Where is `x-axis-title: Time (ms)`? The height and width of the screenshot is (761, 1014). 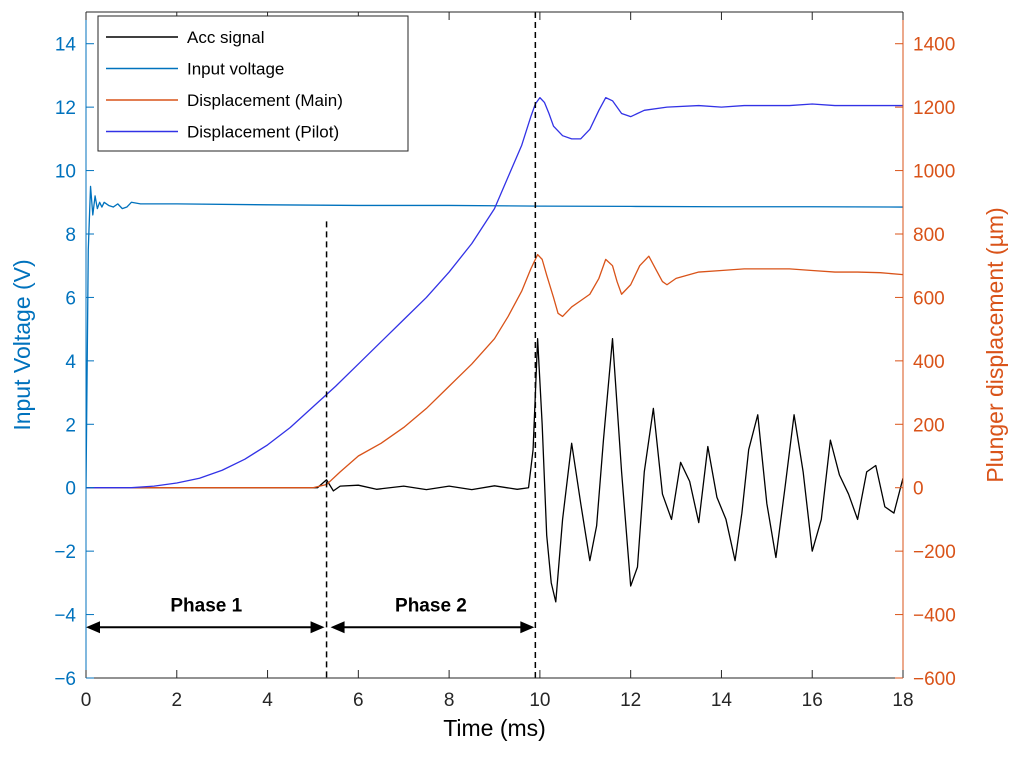
x-axis-title: Time (ms) is located at coordinates (494, 728).